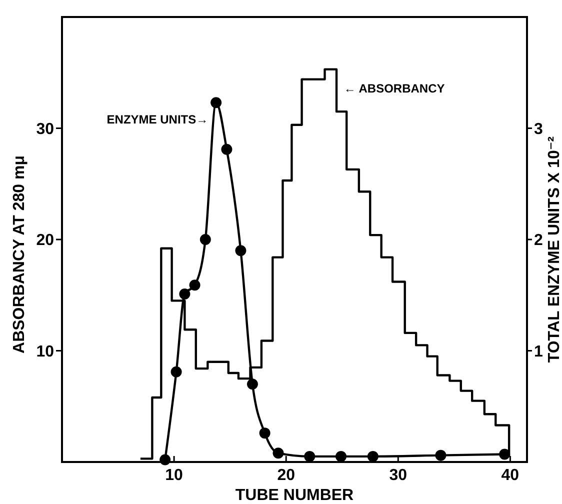 This screenshot has height=504, width=562. Describe the element at coordinates (554, 249) in the screenshot. I see `y2-axis-title: TOTAL ENZYME UNITS X 10⁻²` at that location.